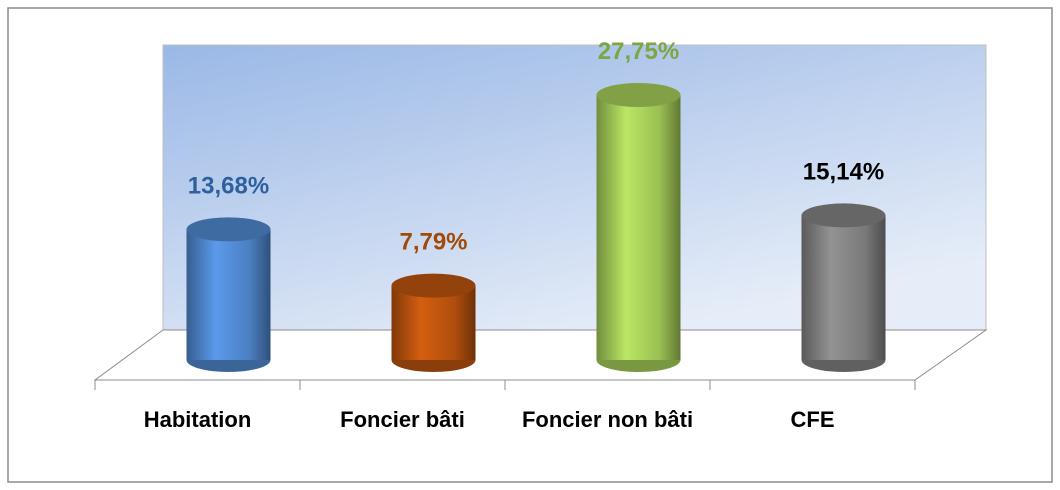  Describe the element at coordinates (843, 171) in the screenshot. I see `value-label: 15,14%` at that location.